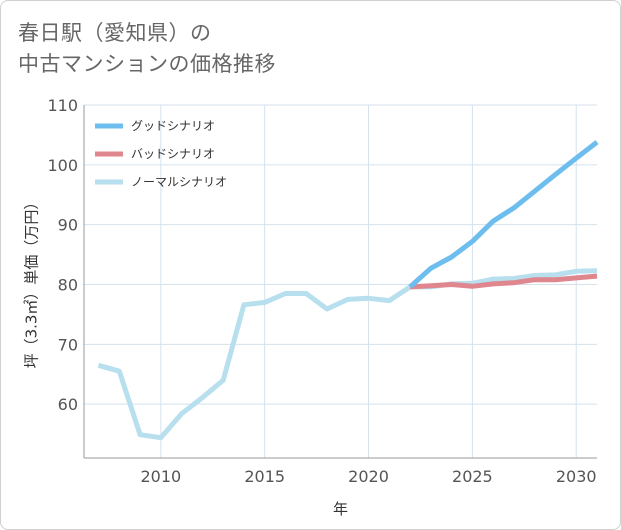 The width and height of the screenshot is (621, 530). I want to click on legend-label-normal: ノーマルシナリオ, so click(179, 182).